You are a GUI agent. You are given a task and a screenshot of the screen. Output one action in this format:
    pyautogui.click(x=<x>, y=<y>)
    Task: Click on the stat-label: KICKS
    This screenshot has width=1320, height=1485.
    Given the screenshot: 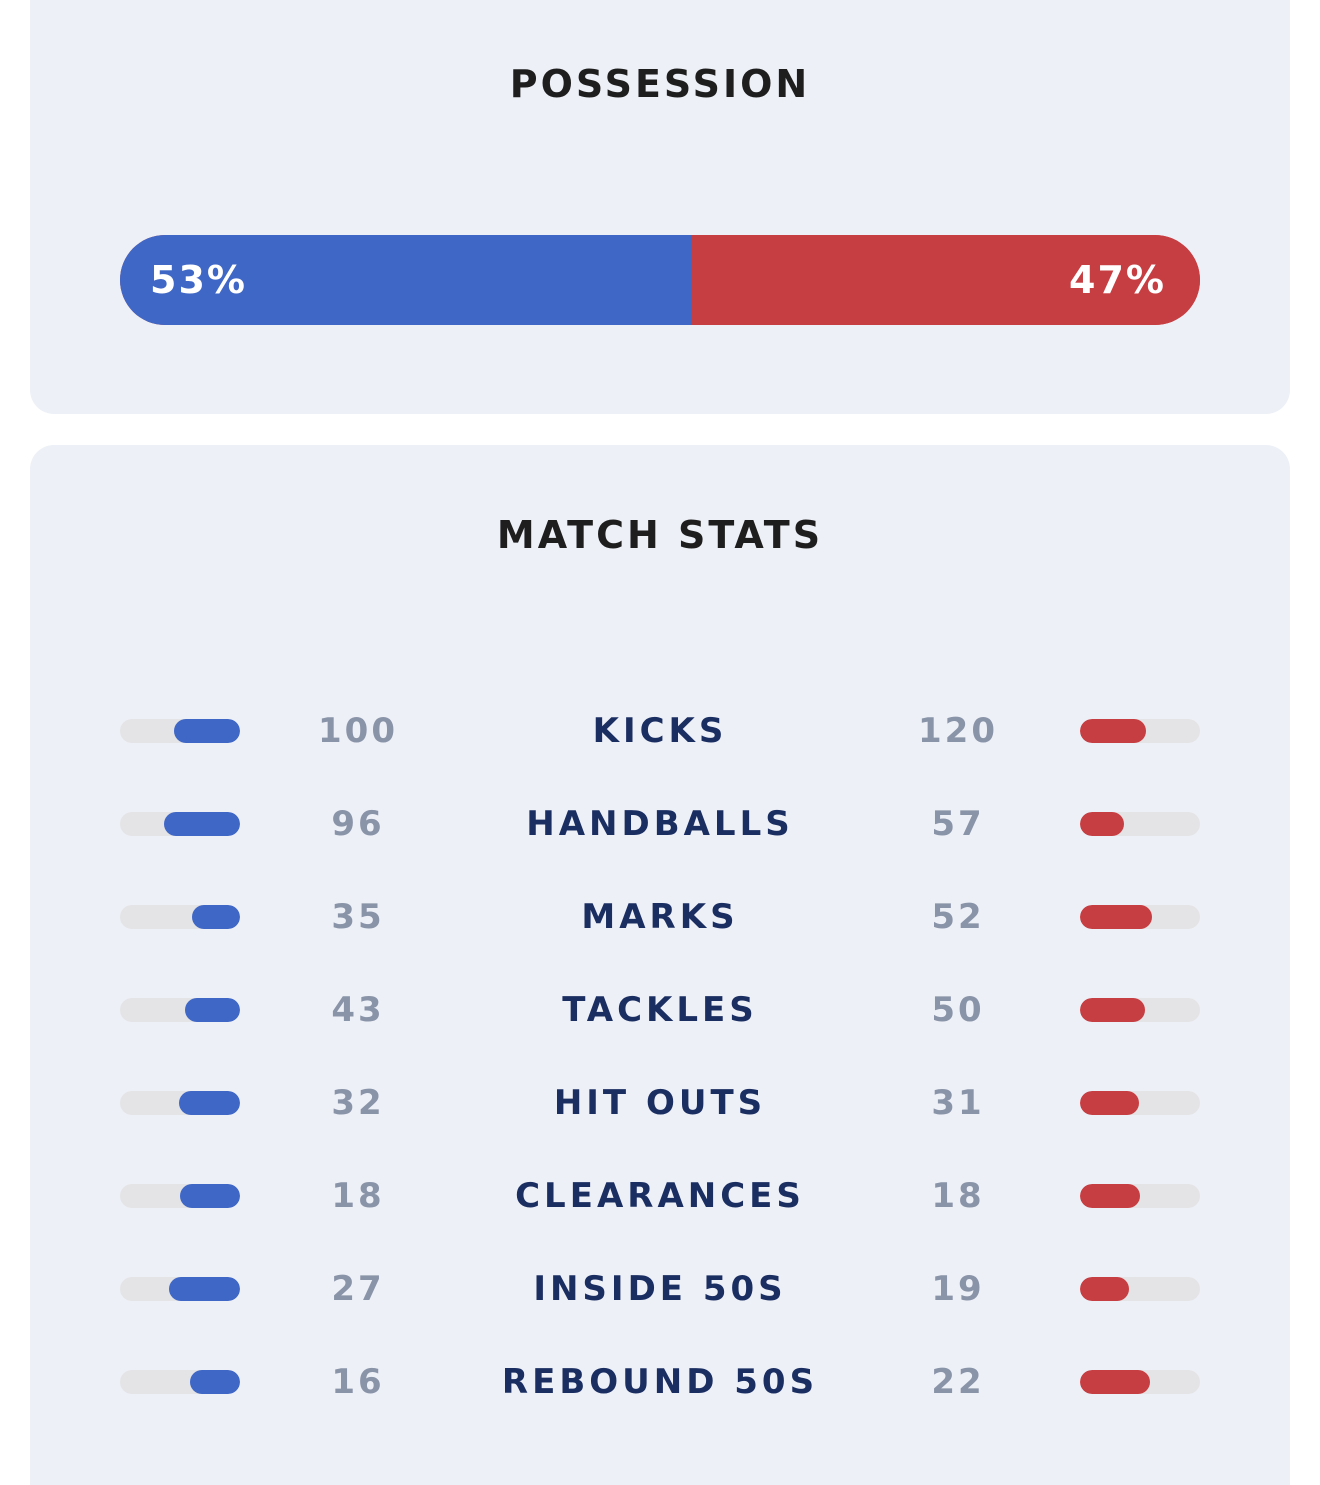 What is the action you would take?
    pyautogui.click(x=660, y=731)
    